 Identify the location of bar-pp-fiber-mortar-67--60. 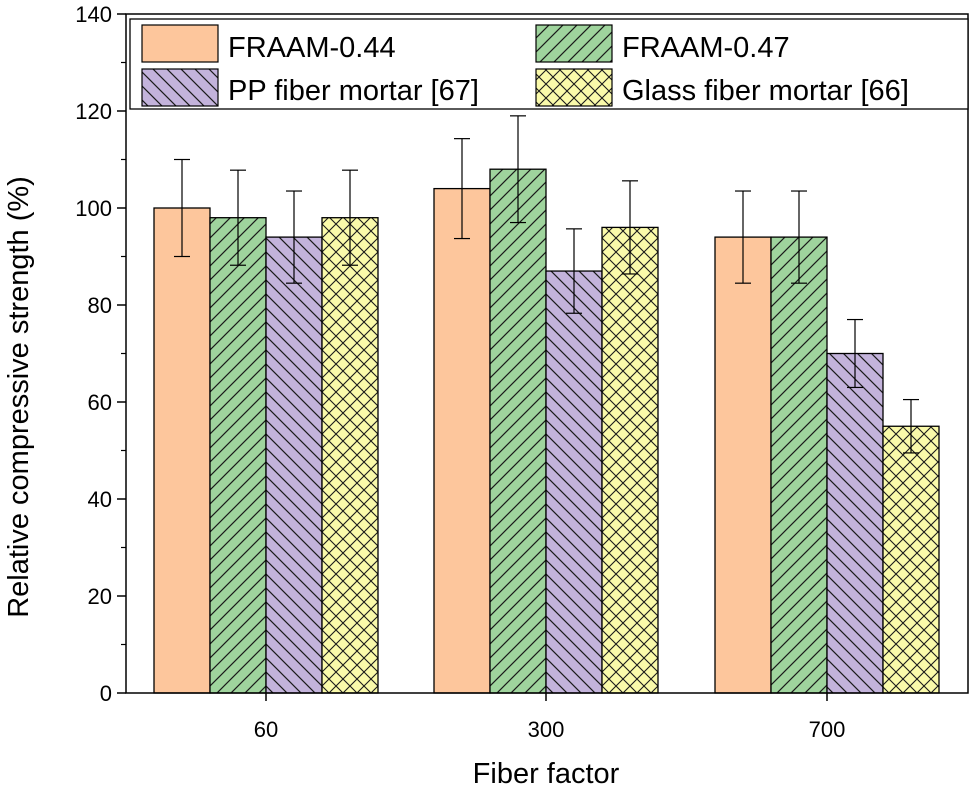
(294, 465).